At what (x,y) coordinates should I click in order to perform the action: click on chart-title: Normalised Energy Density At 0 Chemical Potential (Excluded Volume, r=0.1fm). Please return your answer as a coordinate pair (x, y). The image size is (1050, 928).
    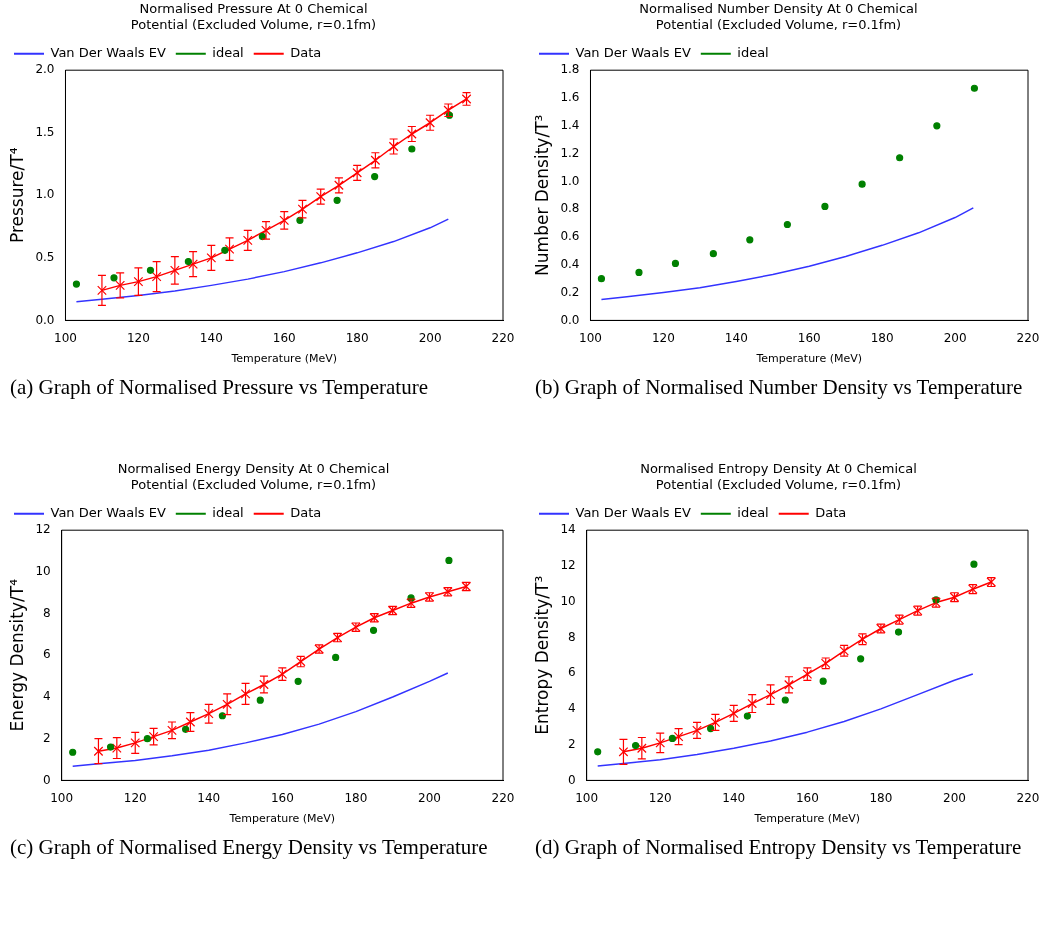
    Looking at the image, I should click on (253, 476).